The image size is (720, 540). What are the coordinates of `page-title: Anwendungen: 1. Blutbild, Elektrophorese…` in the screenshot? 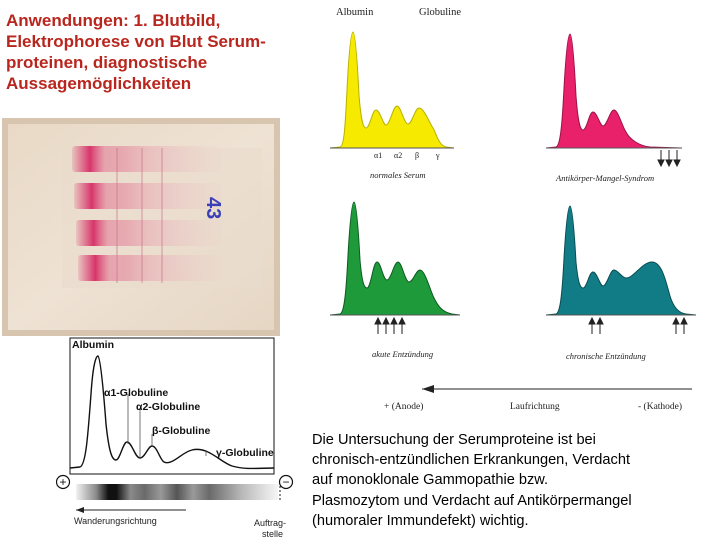 It's located at (166, 52).